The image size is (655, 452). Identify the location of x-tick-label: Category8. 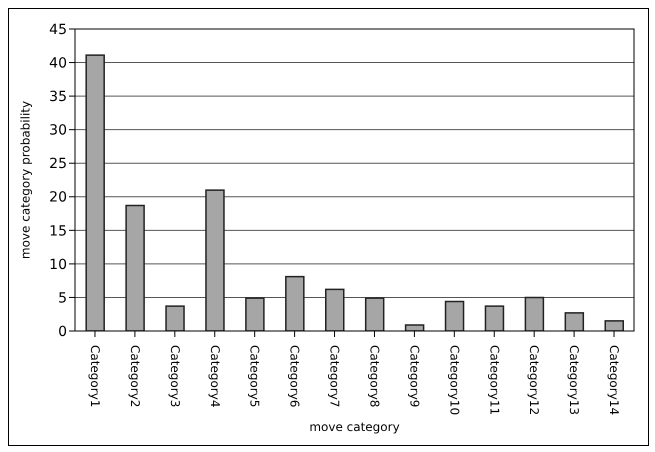
(374, 376).